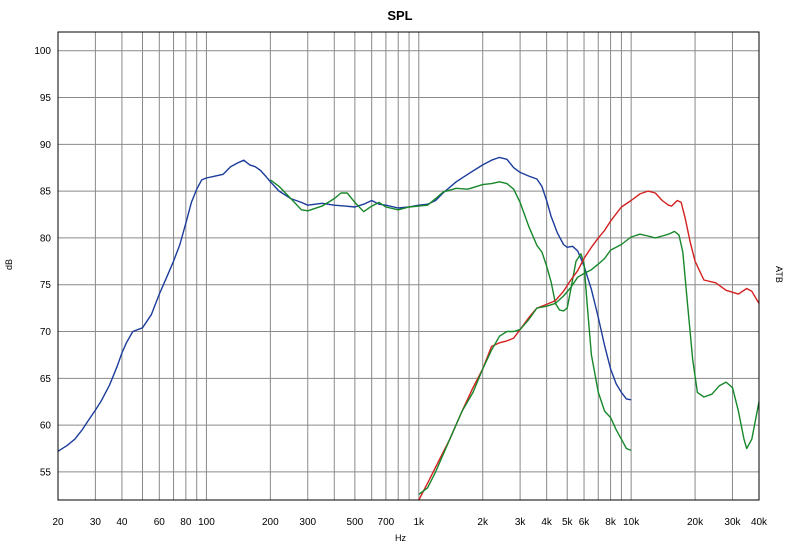 Image resolution: width=800 pixels, height=549 pixels. Describe the element at coordinates (521, 522) in the screenshot. I see `x-tick-label: 3k` at that location.